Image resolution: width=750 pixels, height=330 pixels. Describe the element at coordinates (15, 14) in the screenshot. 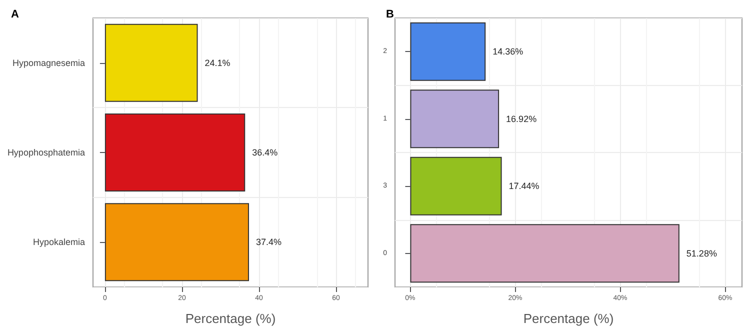

I see `chart-title: A` at that location.